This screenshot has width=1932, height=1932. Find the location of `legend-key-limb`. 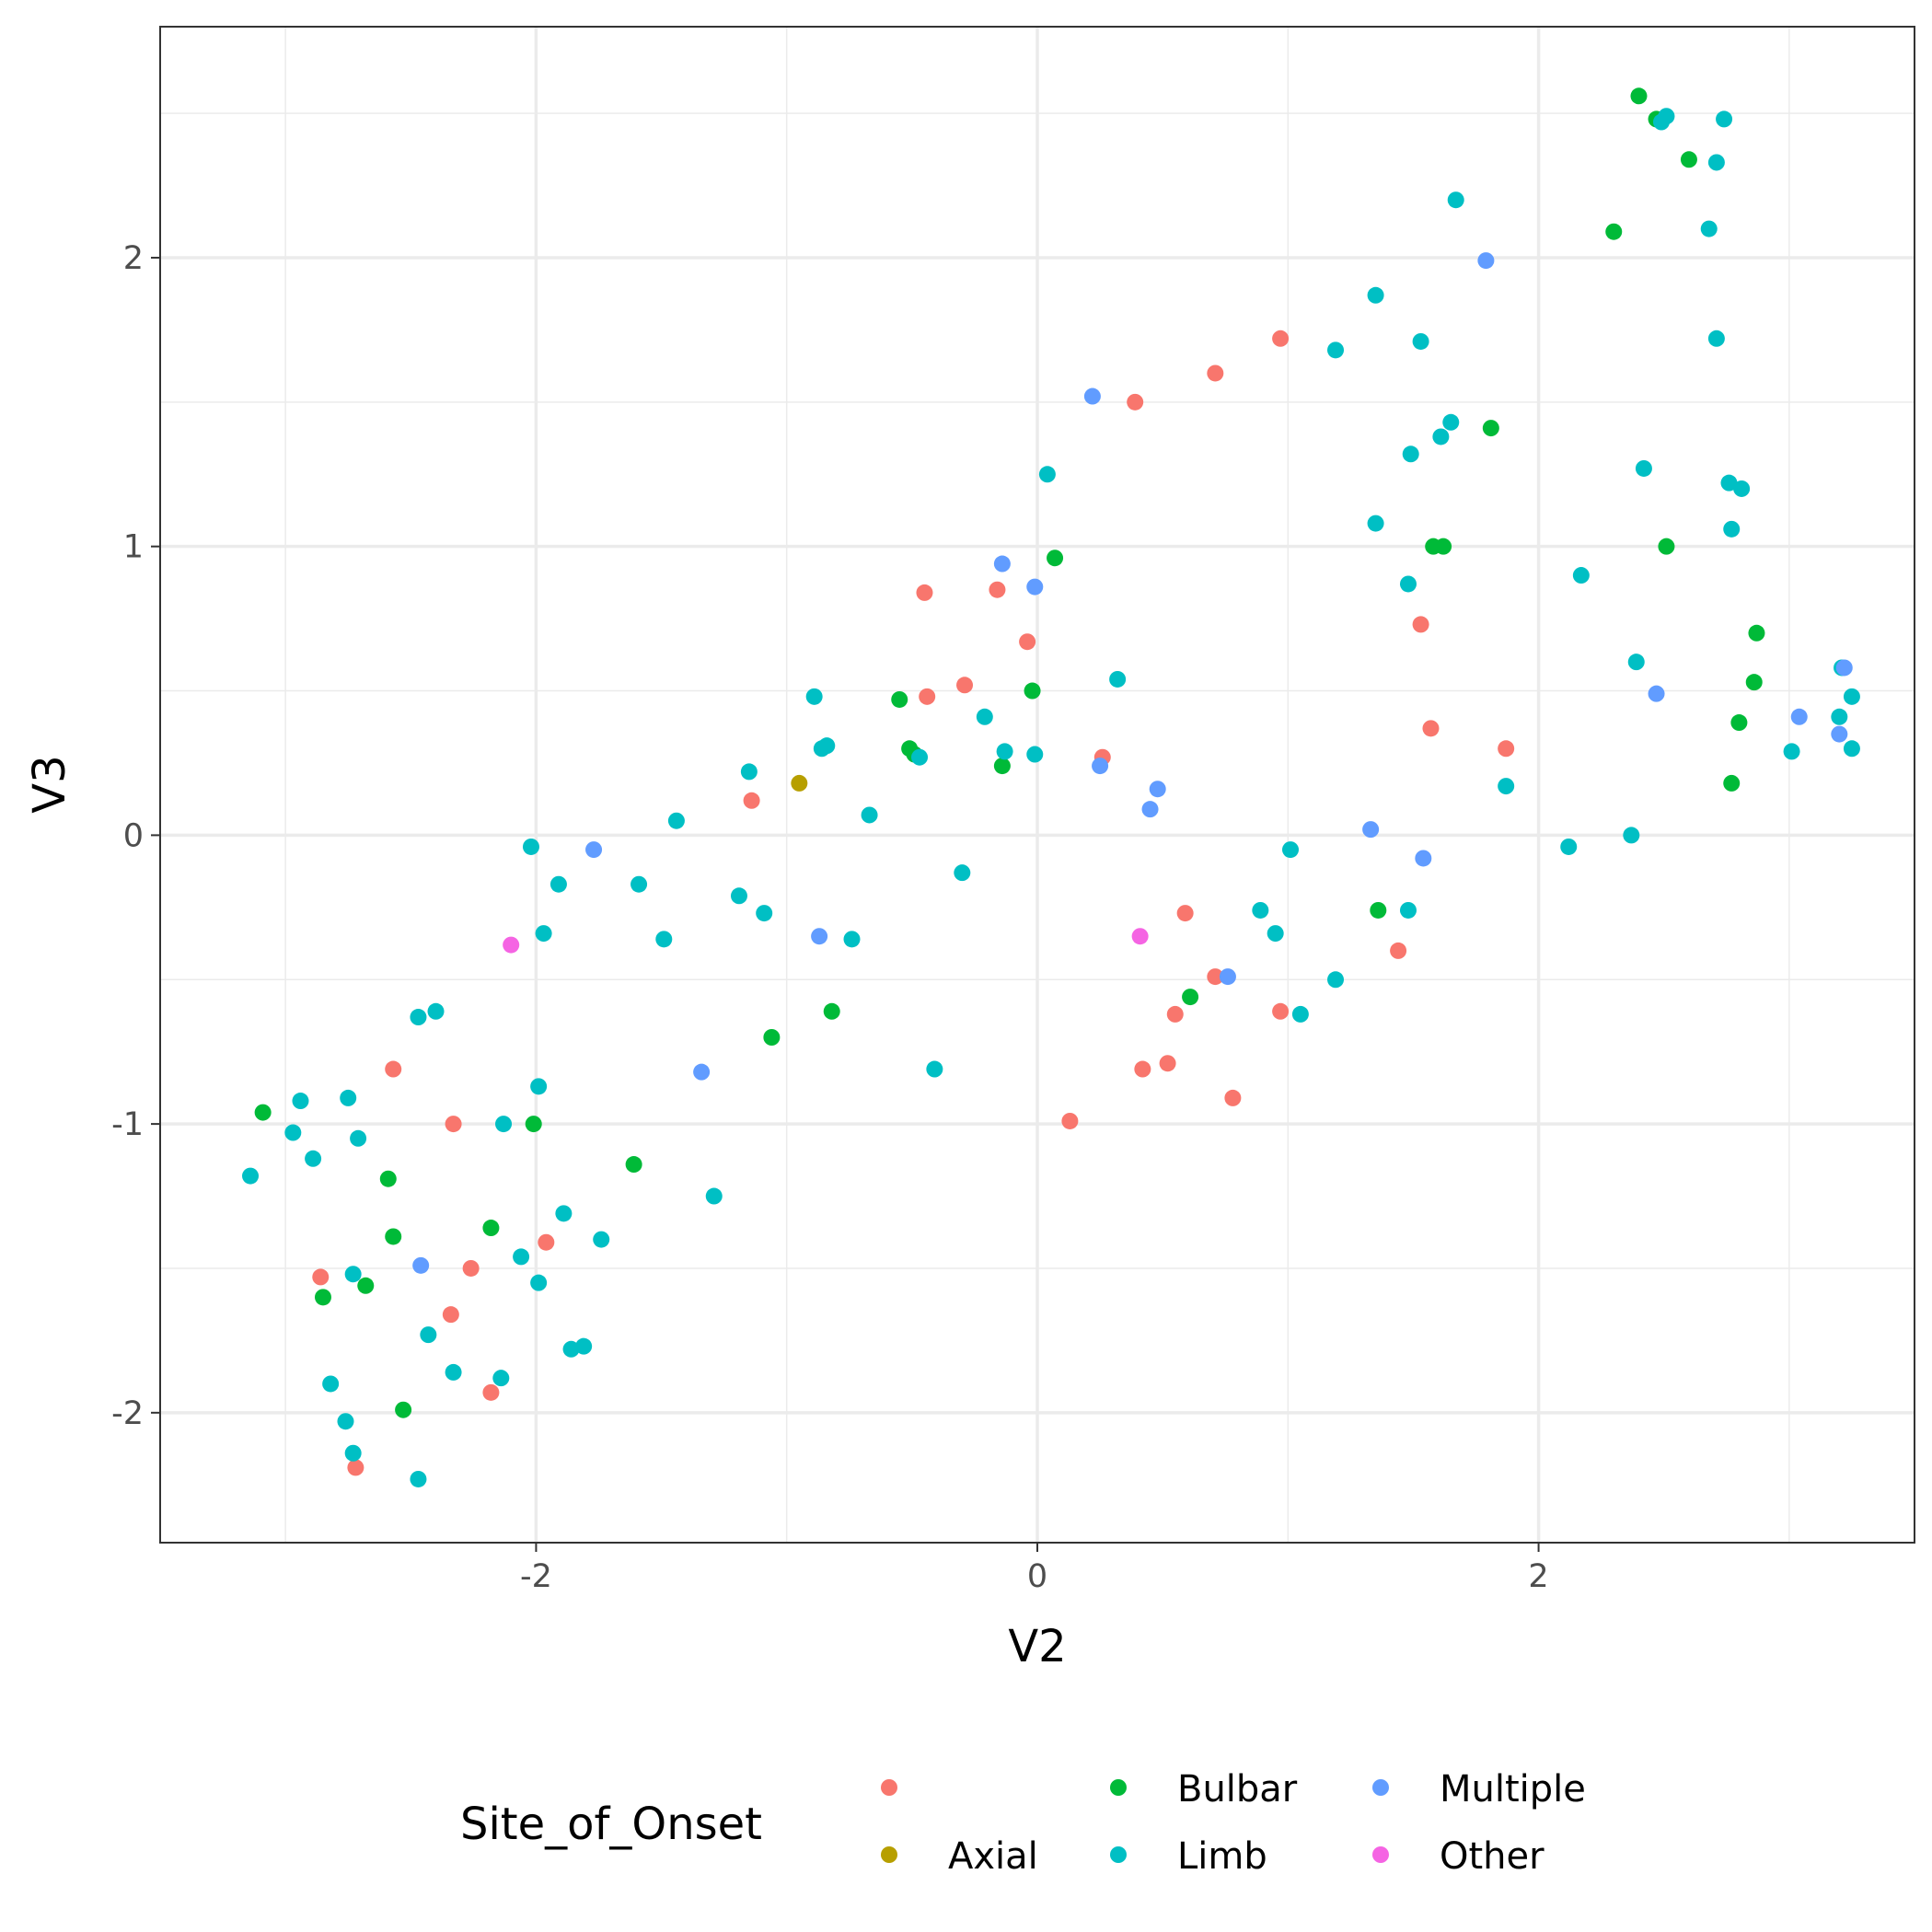

legend-key-limb is located at coordinates (1118, 1855).